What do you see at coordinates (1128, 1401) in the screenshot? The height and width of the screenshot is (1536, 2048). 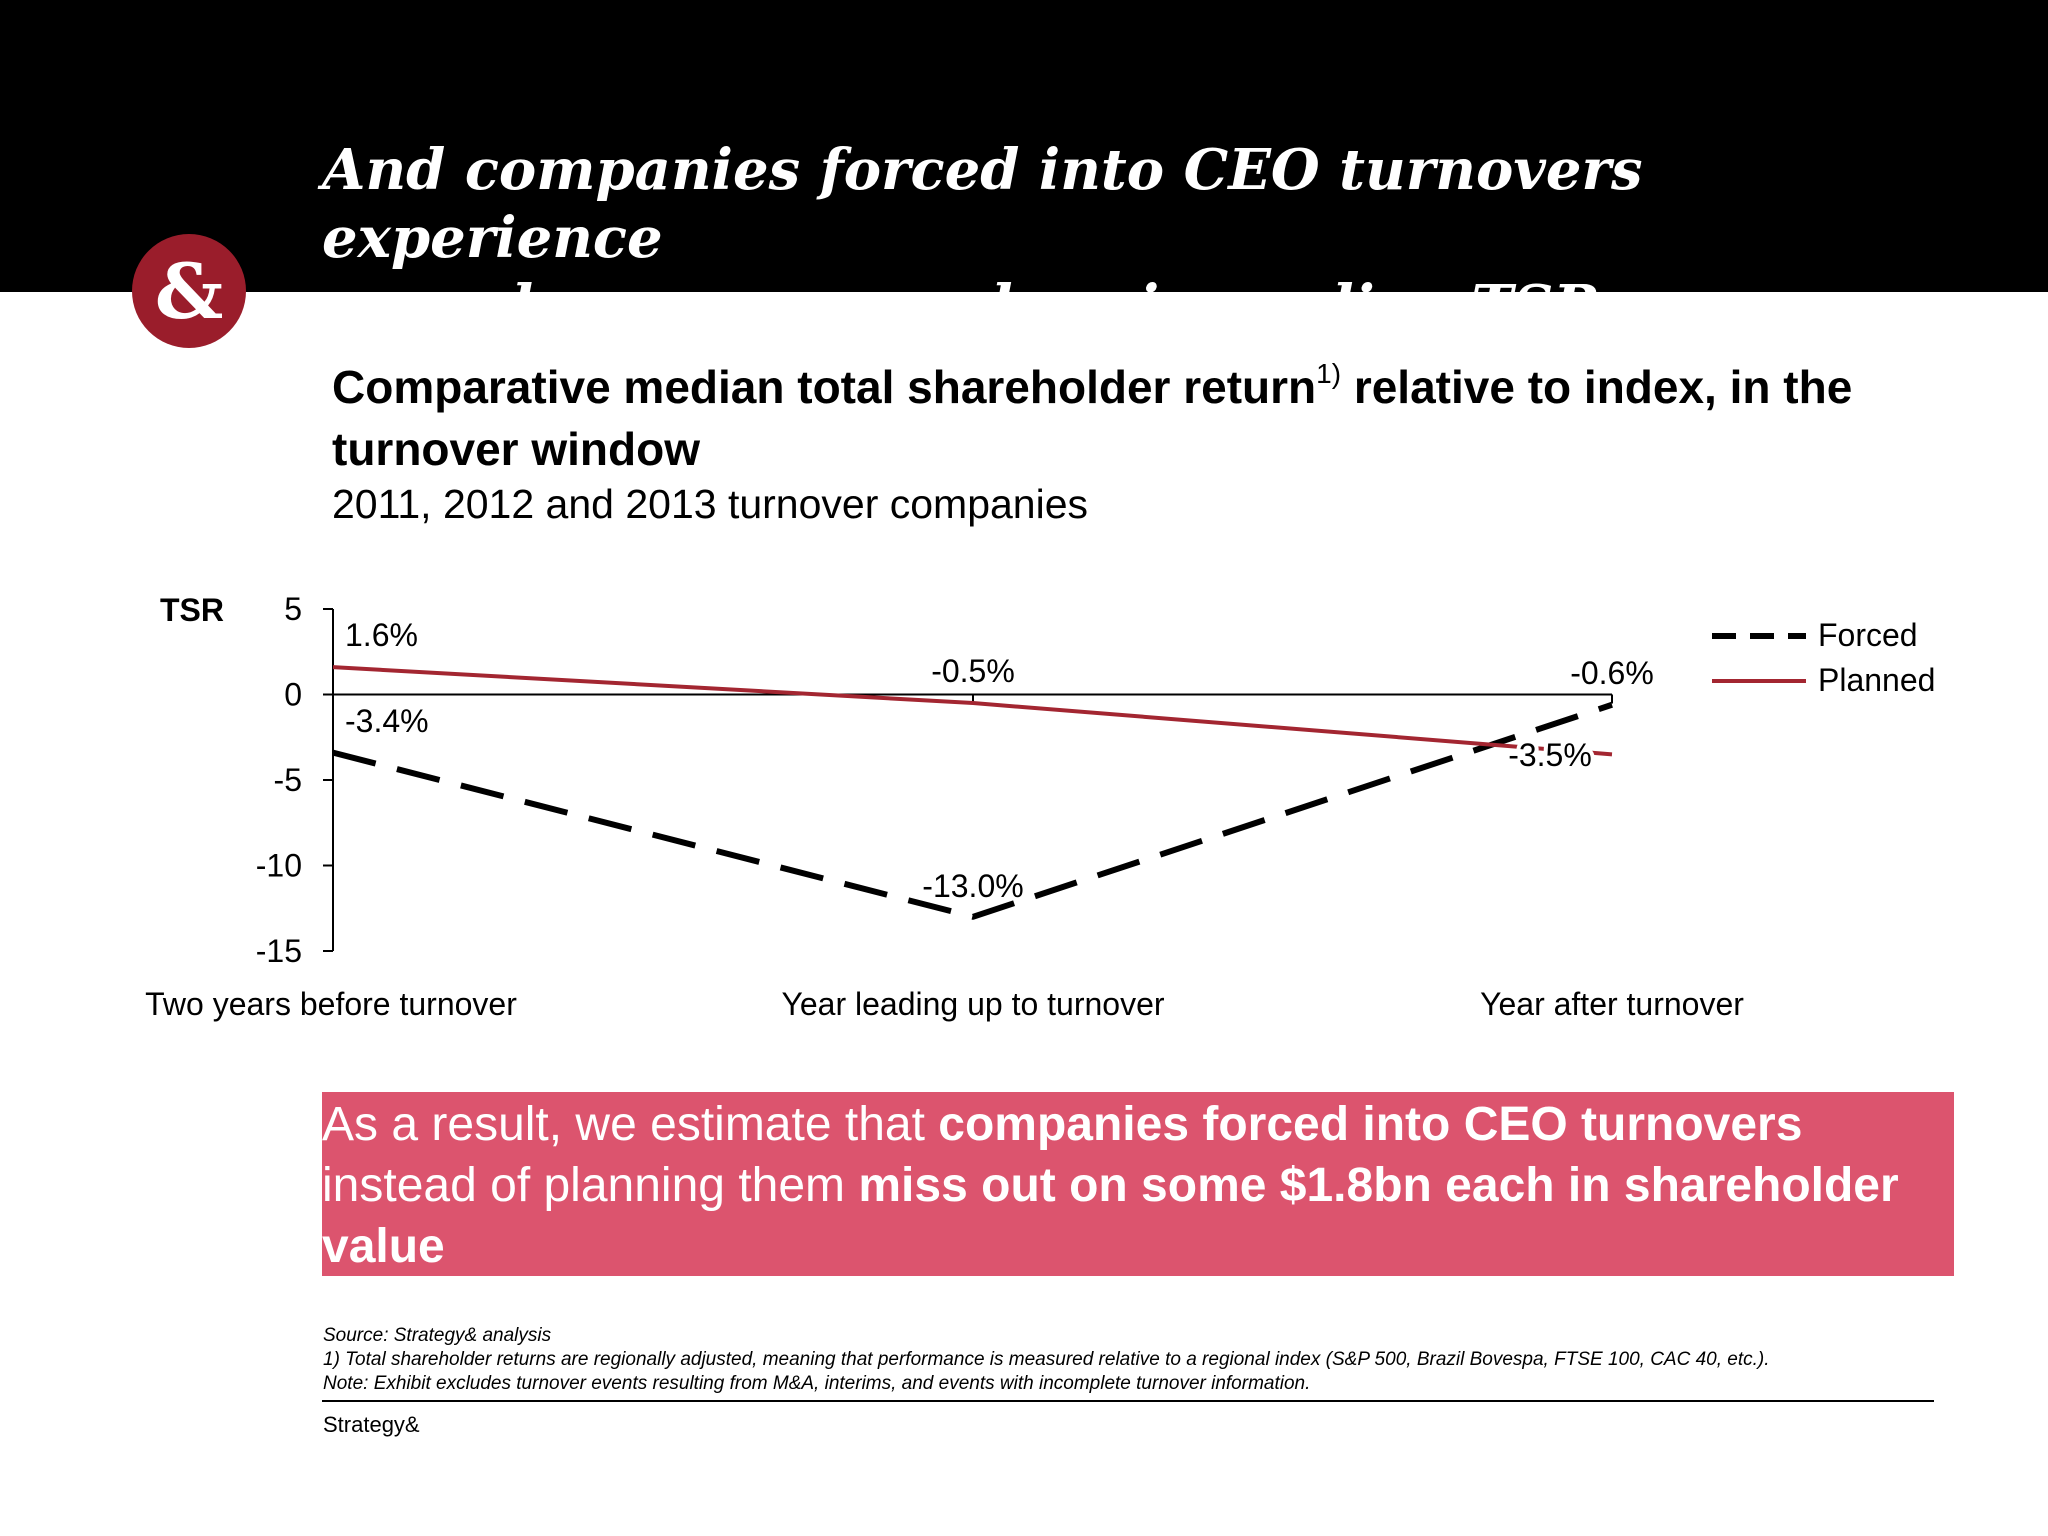 I see `footer-divider` at bounding box center [1128, 1401].